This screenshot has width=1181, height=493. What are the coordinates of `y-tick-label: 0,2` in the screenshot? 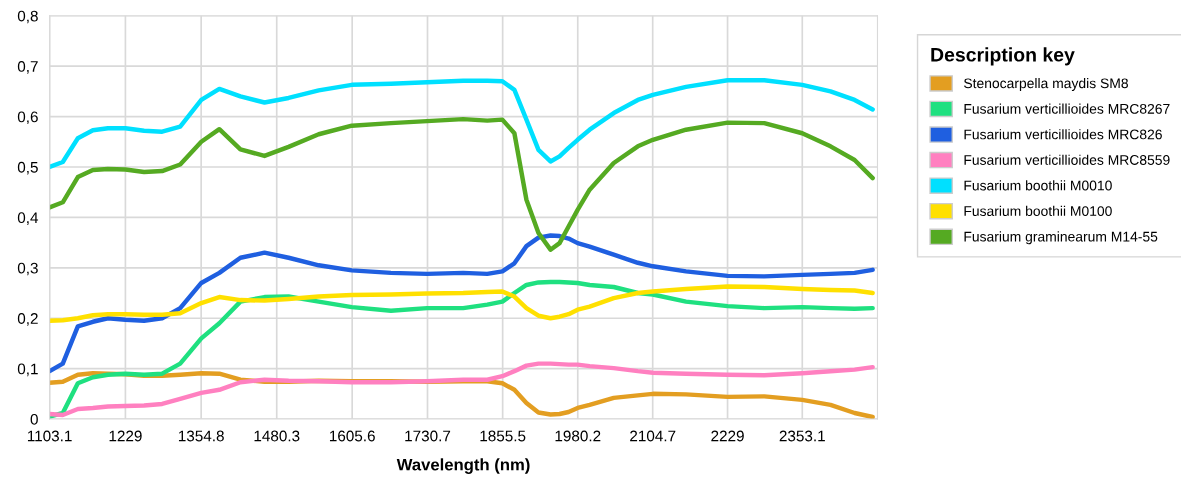 It's located at (27, 319).